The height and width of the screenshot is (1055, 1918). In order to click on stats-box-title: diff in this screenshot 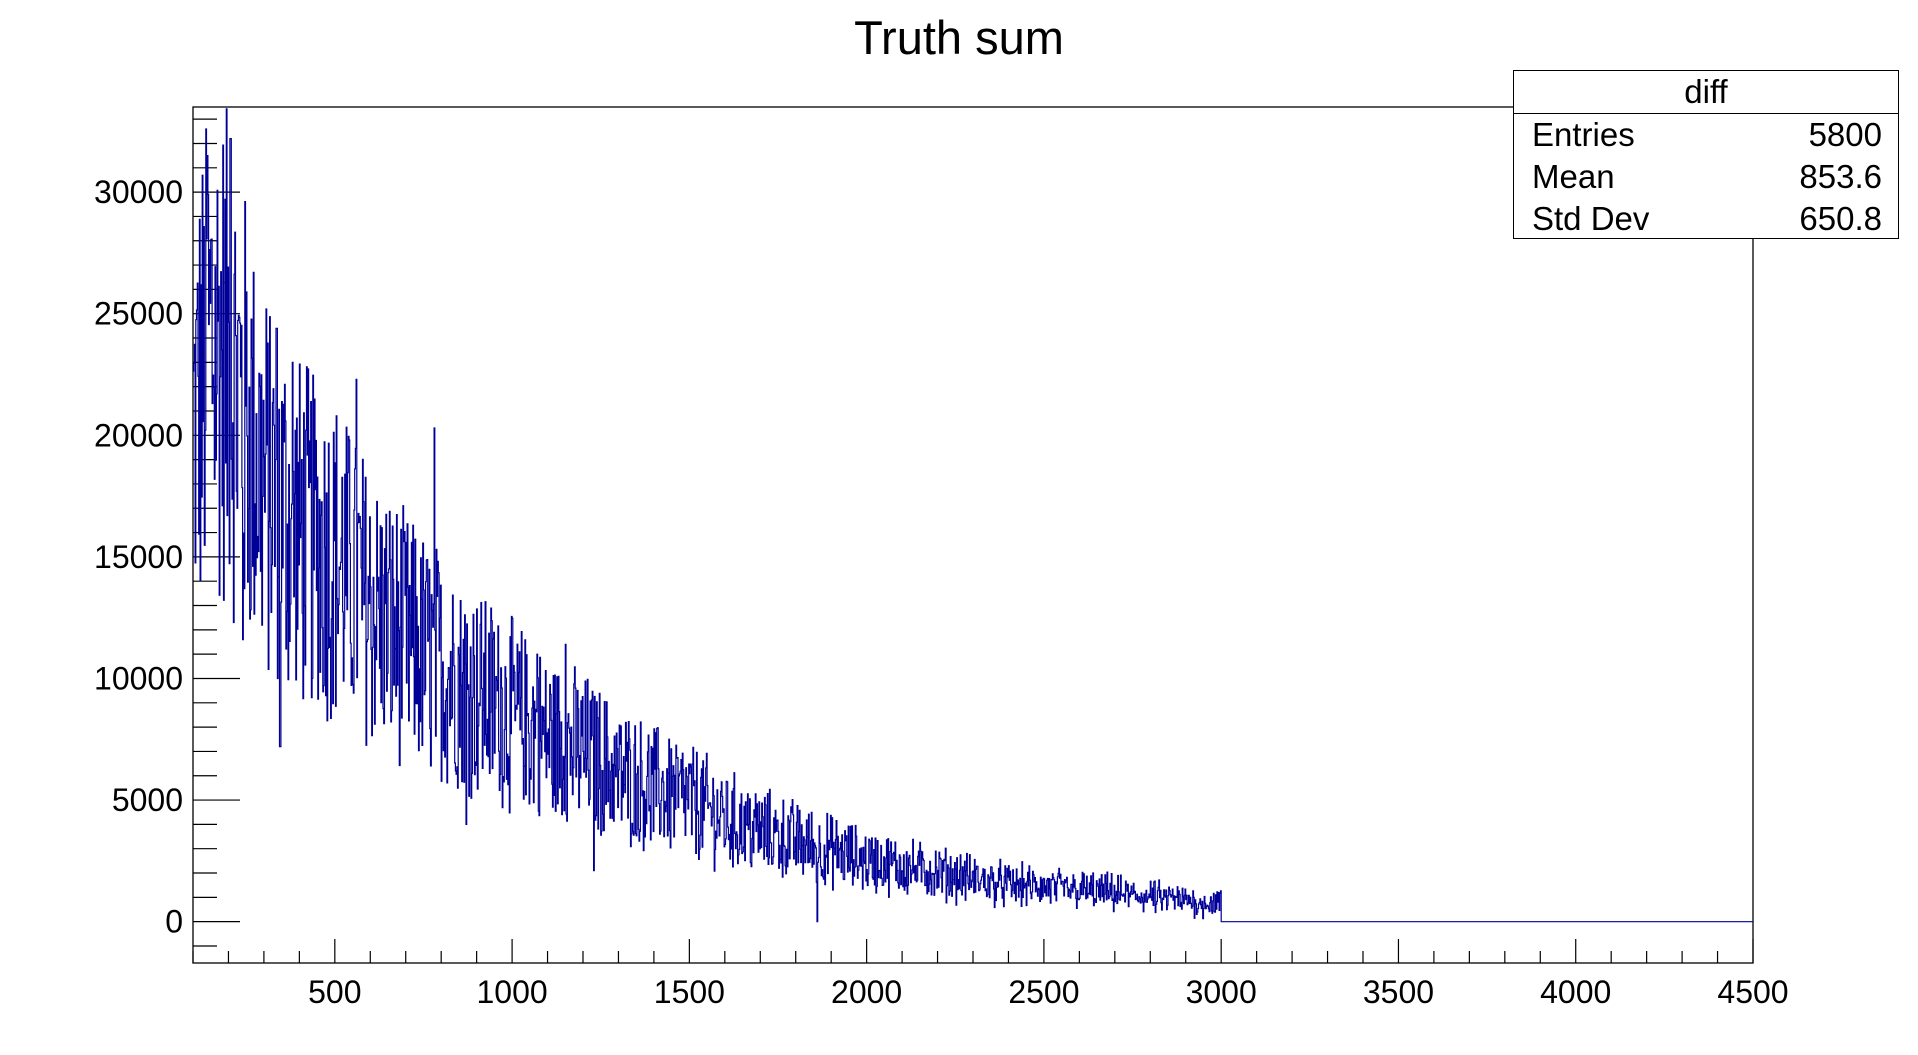, I will do `click(1706, 92)`.